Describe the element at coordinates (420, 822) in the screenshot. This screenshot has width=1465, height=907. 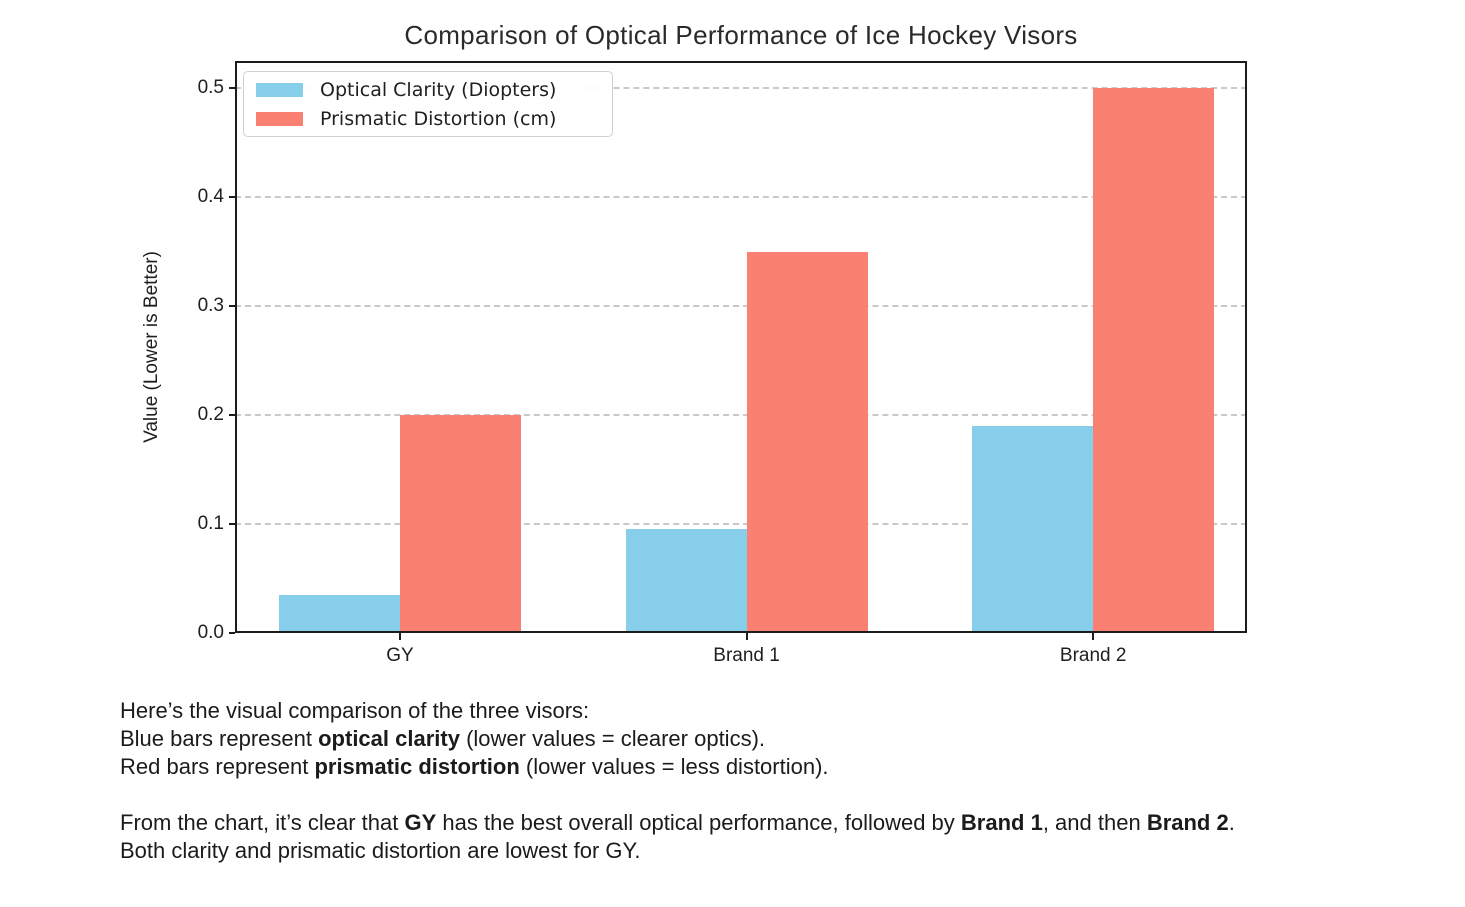
I see `caption-bold-text: GY` at that location.